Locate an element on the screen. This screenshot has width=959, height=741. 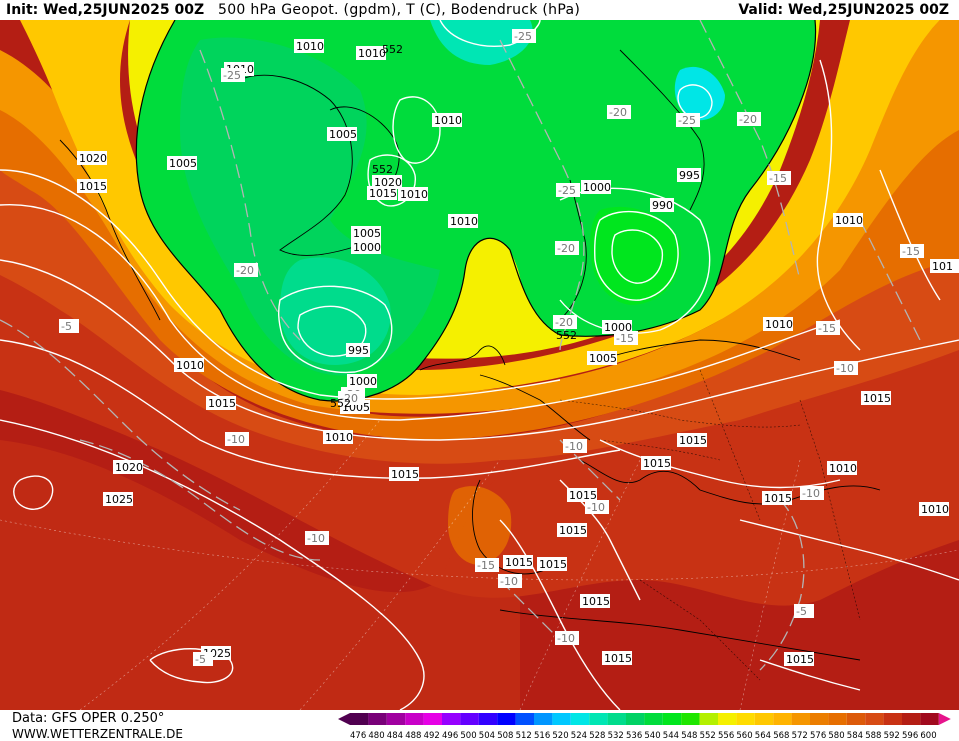
data-source: Data: GFS OPER 0.250° is located at coordinates (88, 718).